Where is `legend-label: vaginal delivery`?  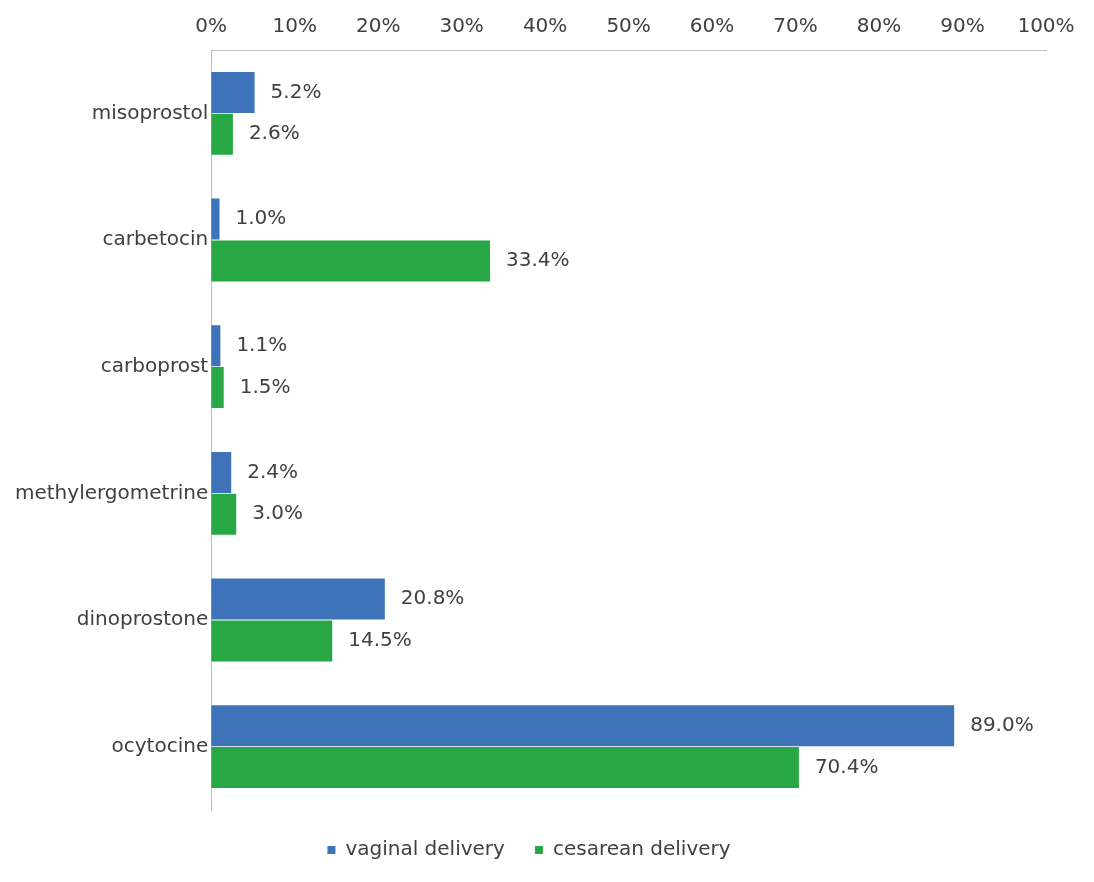
legend-label: vaginal delivery is located at coordinates (425, 848).